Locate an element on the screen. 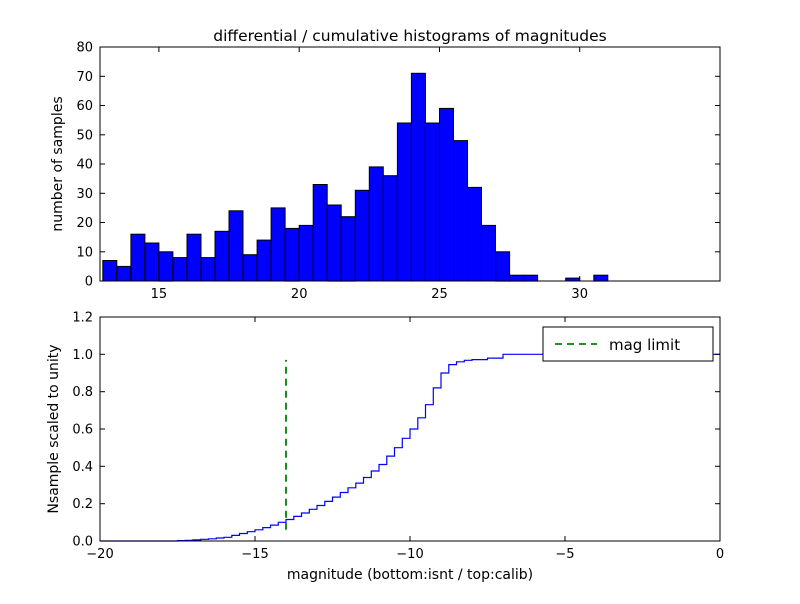 The image size is (800, 604). y-tick-label: 0.2 is located at coordinates (82, 504).